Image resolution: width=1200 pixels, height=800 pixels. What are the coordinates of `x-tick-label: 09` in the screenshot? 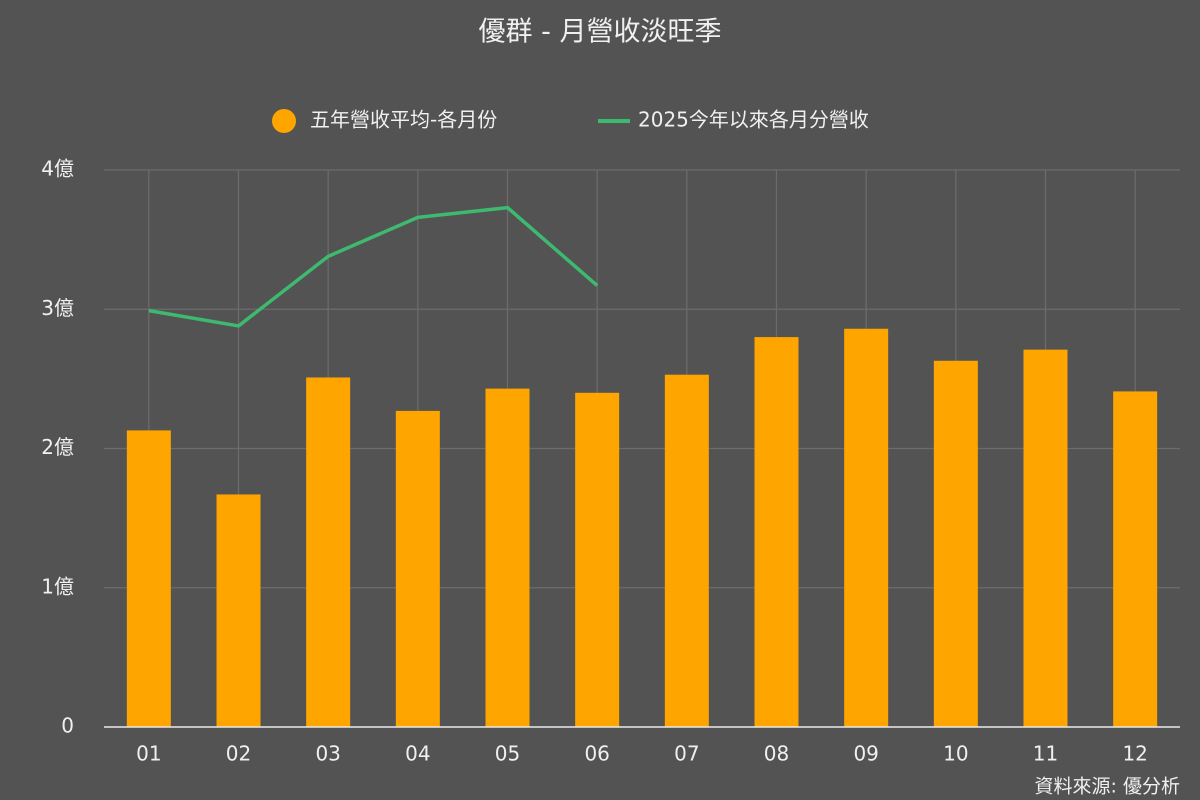 It's located at (865, 754).